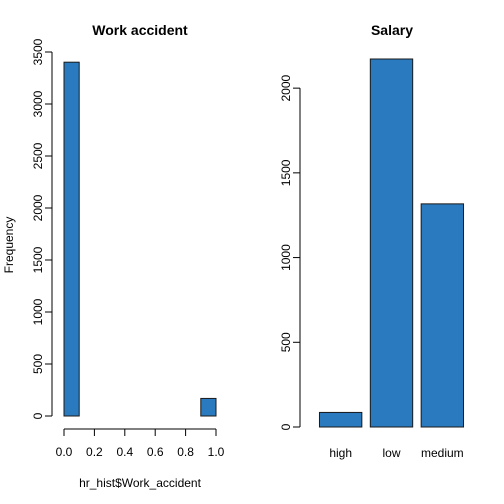  Describe the element at coordinates (124, 452) in the screenshot. I see `x-tick-label: 0.4` at that location.